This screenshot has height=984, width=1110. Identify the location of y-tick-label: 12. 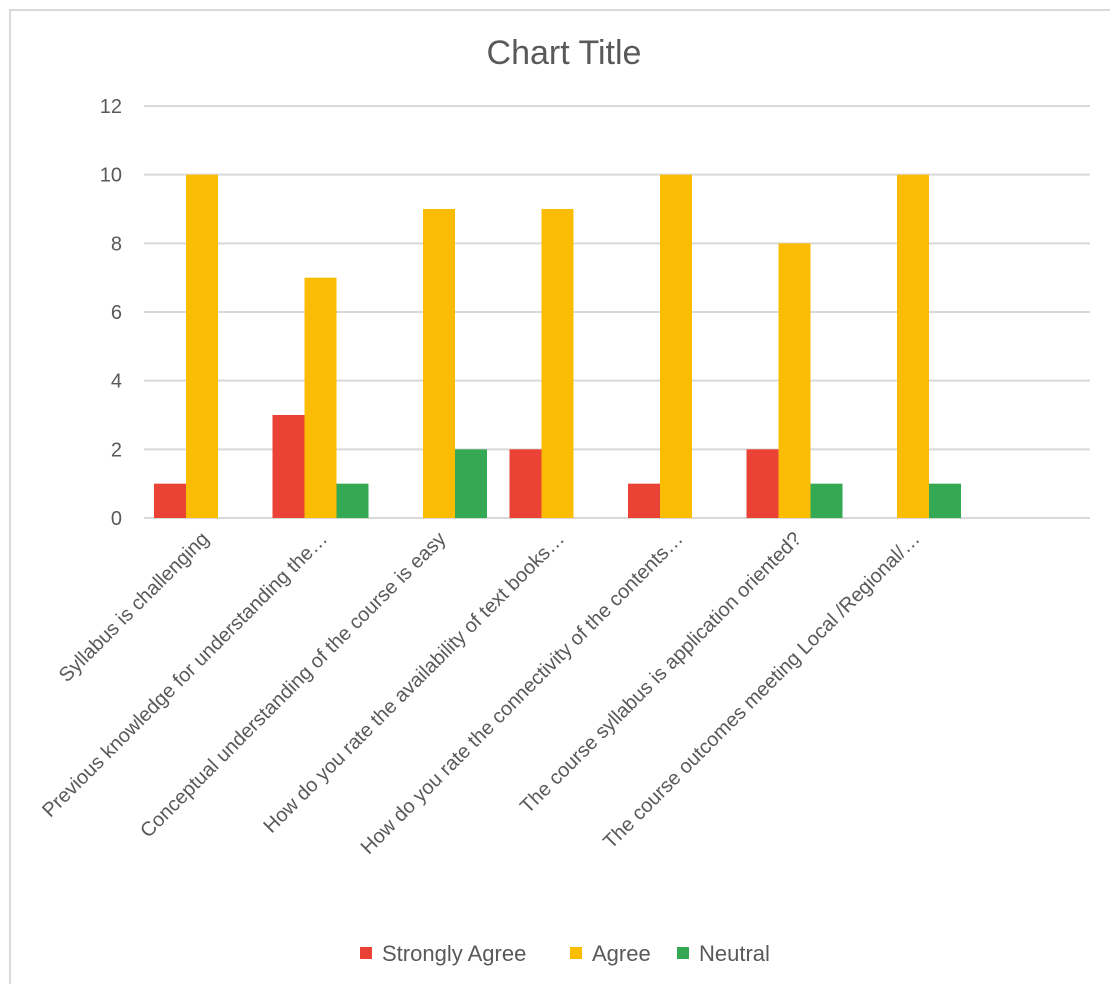
(111, 107).